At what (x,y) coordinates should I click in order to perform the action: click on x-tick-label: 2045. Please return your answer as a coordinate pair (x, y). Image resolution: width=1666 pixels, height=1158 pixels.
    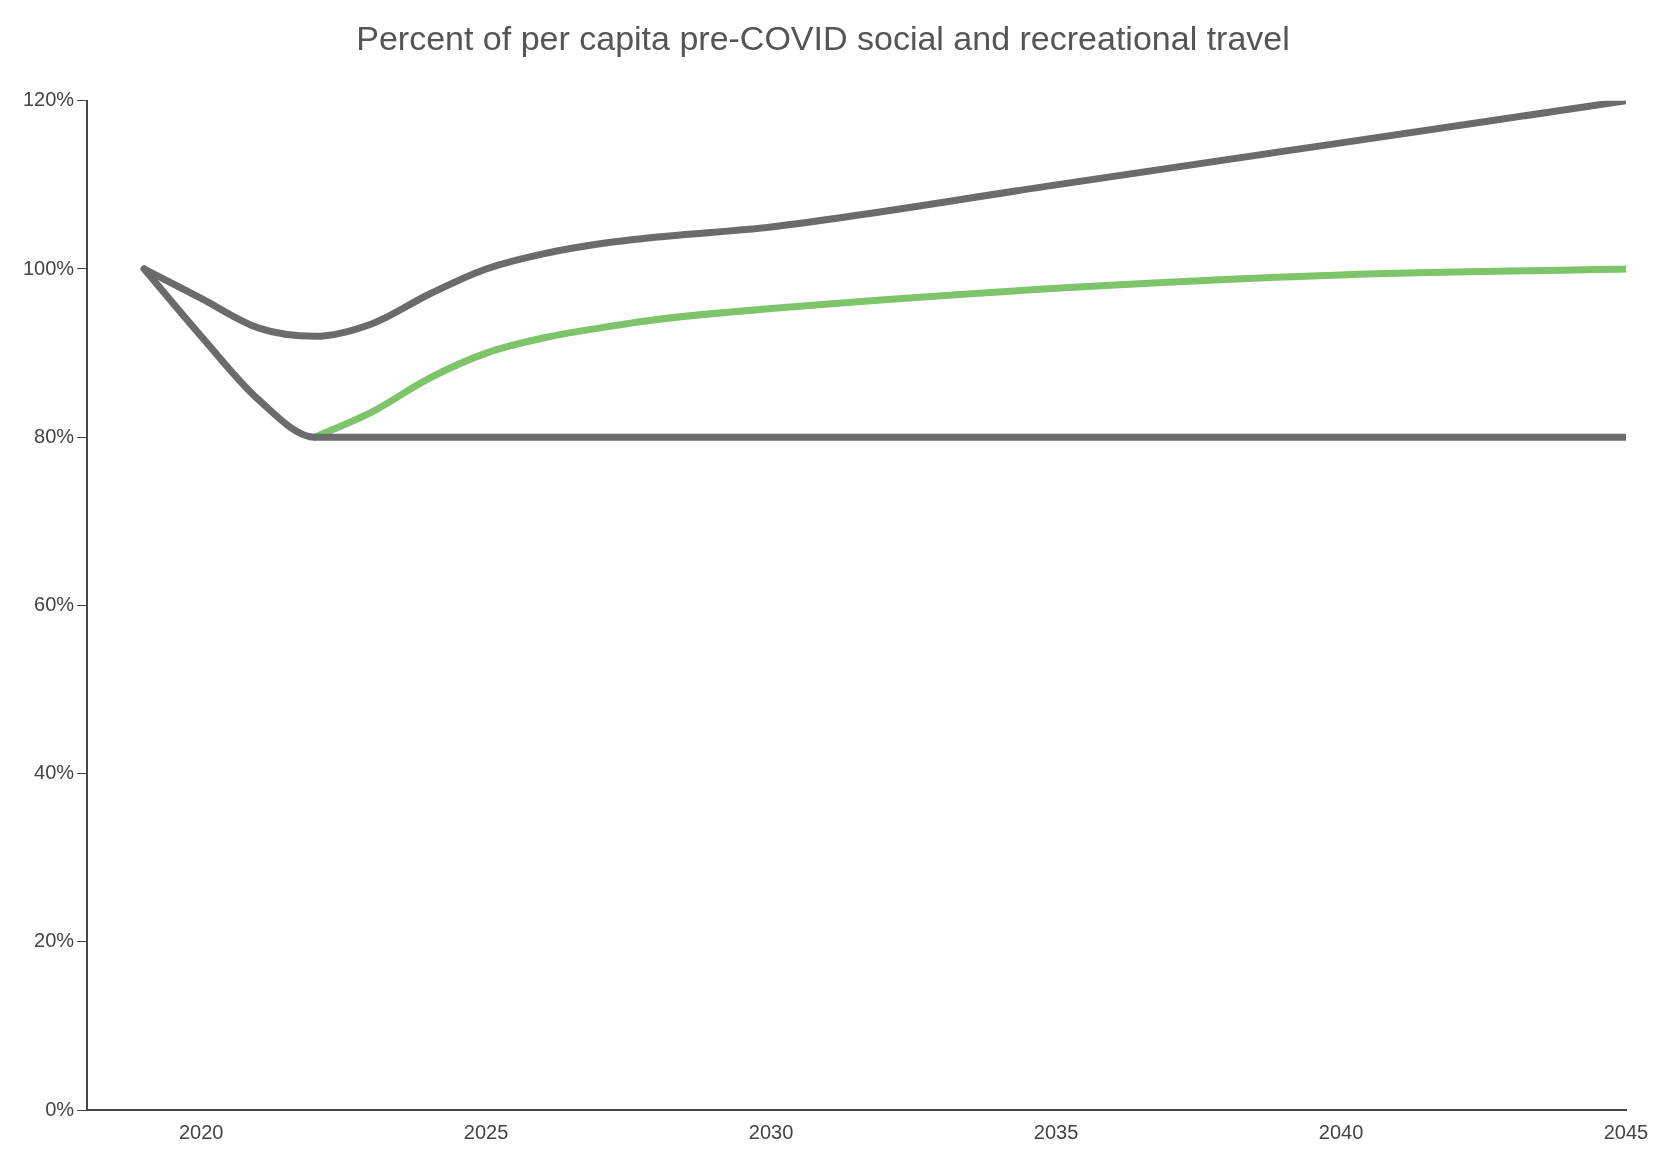
    Looking at the image, I should click on (1626, 1131).